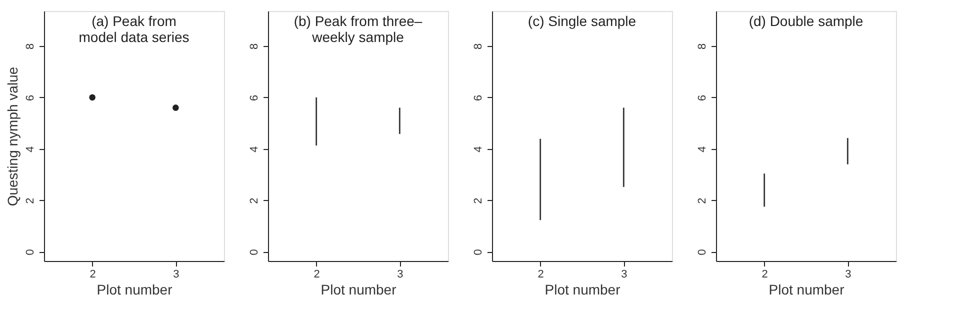 The height and width of the screenshot is (328, 957). I want to click on text: (b) Peak from three– weekly sample, so click(358, 29).